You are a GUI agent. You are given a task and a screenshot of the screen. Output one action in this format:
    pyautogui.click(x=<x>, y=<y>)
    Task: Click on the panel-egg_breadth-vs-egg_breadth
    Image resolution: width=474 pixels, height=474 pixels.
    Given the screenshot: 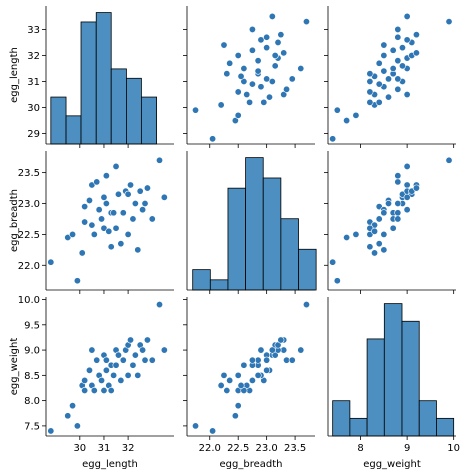 What is the action you would take?
    pyautogui.click(x=251, y=221)
    